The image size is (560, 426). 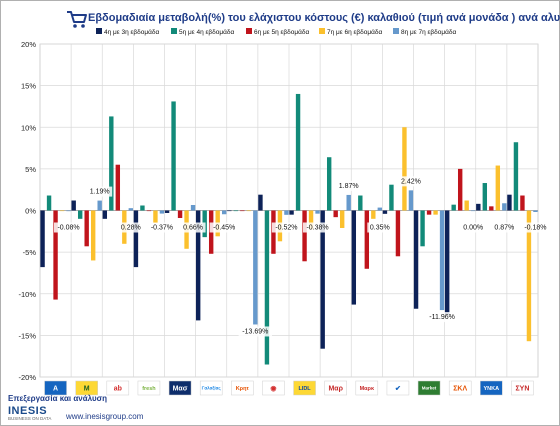 I want to click on category-logo-text: ΣΥΝ, so click(x=522, y=389).